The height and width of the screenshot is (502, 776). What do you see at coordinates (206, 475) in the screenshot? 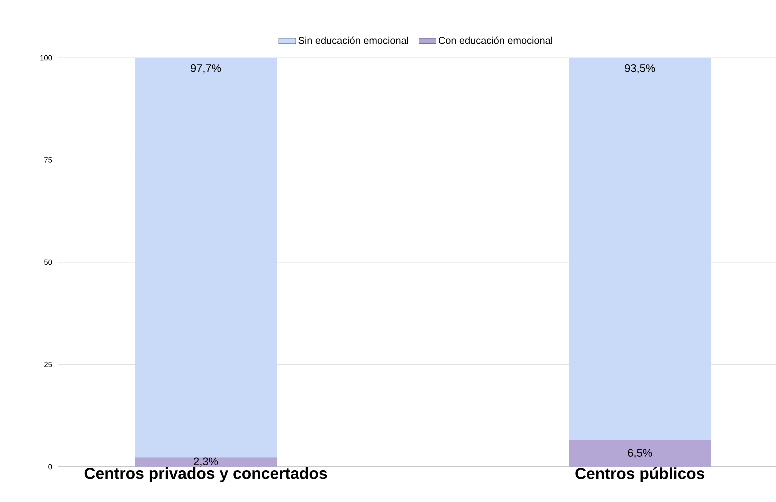
I see `x-tick-label: Centros privados y concertados` at bounding box center [206, 475].